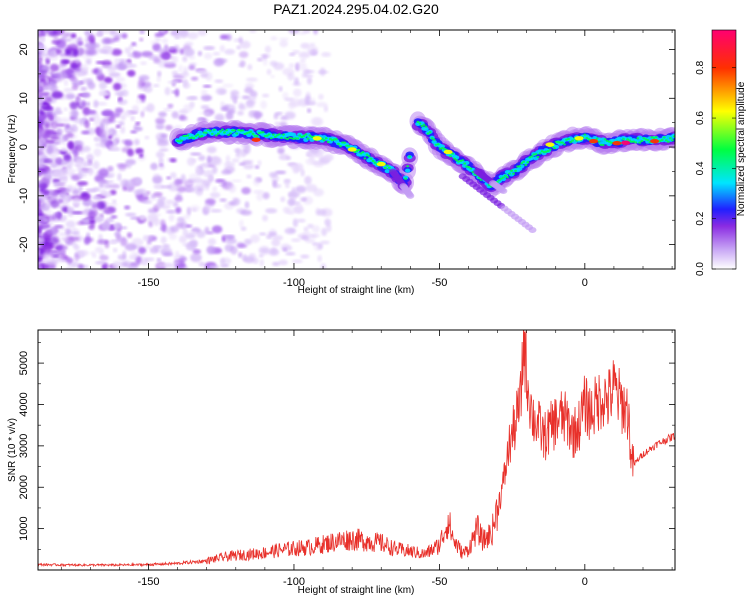  What do you see at coordinates (356, 290) in the screenshot?
I see `spectrogram-x-axis-label: Height of straight line (km)` at bounding box center [356, 290].